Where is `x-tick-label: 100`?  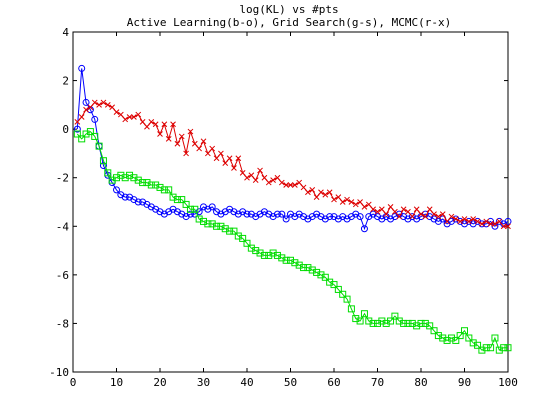 x-tick-label: 100 is located at coordinates (508, 382).